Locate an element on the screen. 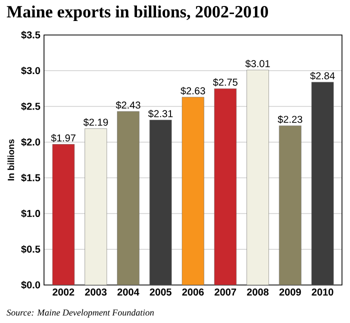 The height and width of the screenshot is (323, 350). data-label: $2.19 is located at coordinates (95, 122).